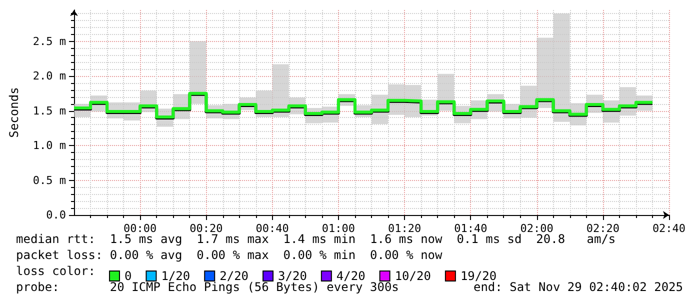 Image resolution: width=697 pixels, height=297 pixels. Describe the element at coordinates (272, 228) in the screenshot. I see `x-tick-label: 00:40` at that location.